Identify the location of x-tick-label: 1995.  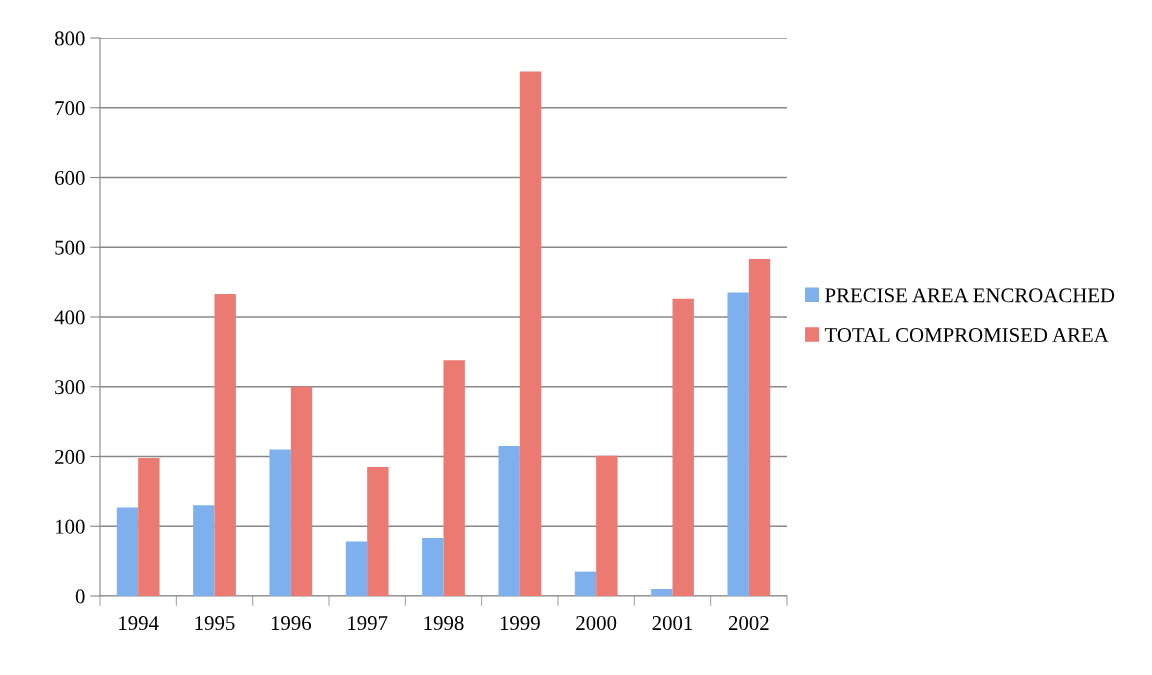
(215, 623).